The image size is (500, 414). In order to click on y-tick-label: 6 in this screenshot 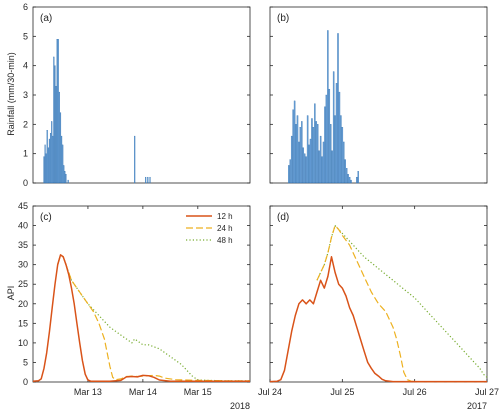, I will do `click(25, 7)`.